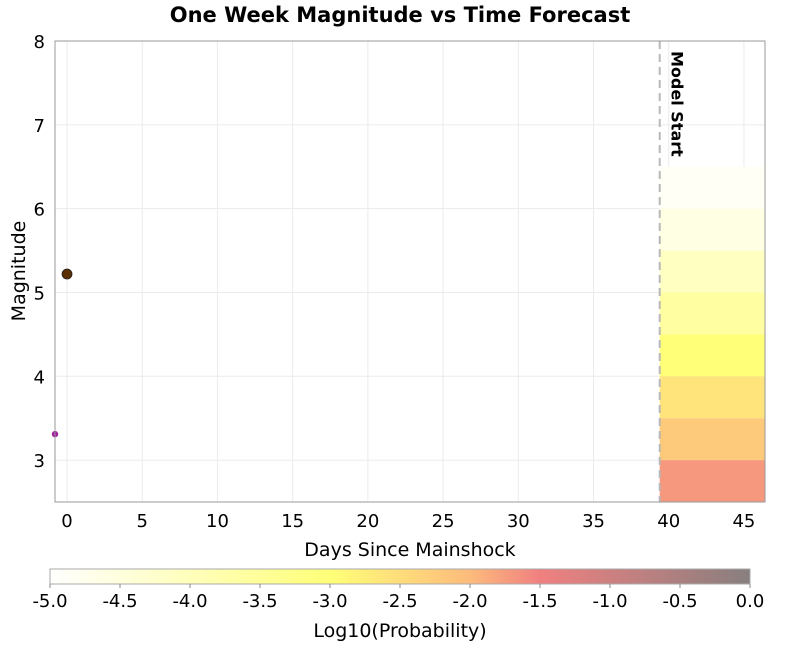 This screenshot has width=800, height=650. What do you see at coordinates (469, 601) in the screenshot?
I see `colorbar-tick-label: -2.0` at bounding box center [469, 601].